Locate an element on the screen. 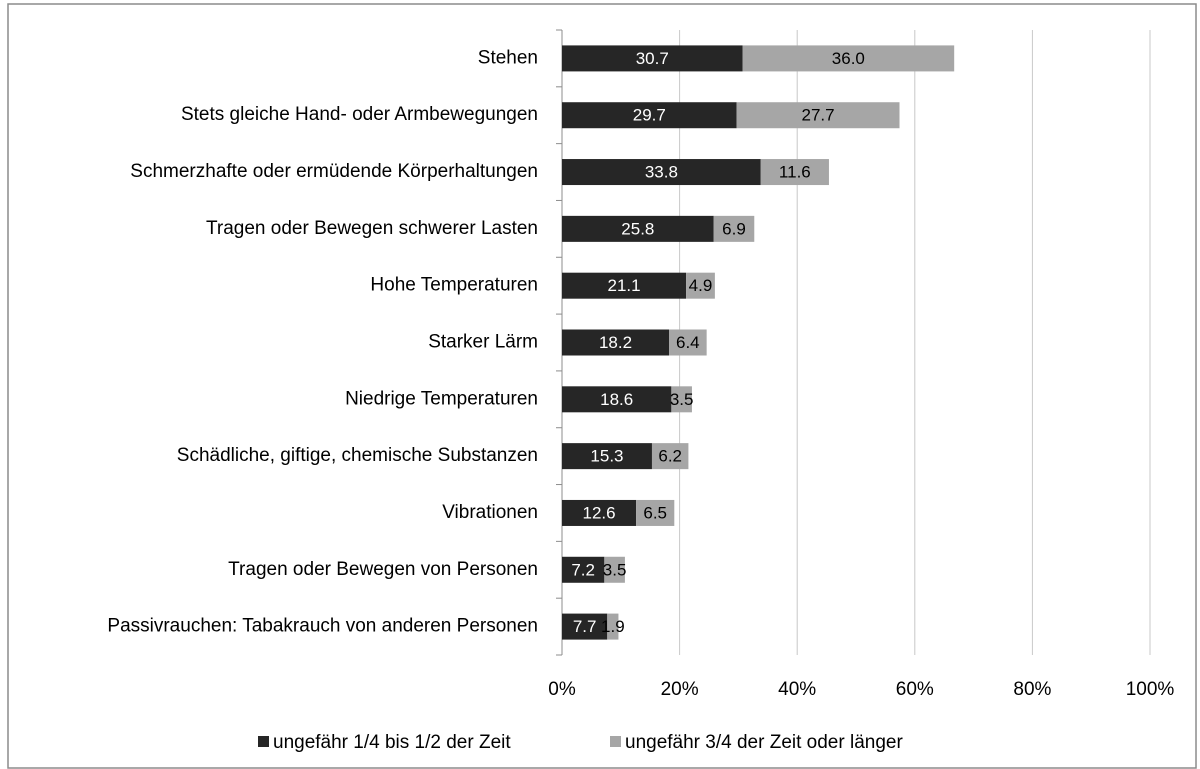 Image resolution: width=1200 pixels, height=769 pixels. x-tick-label: 60% is located at coordinates (915, 689).